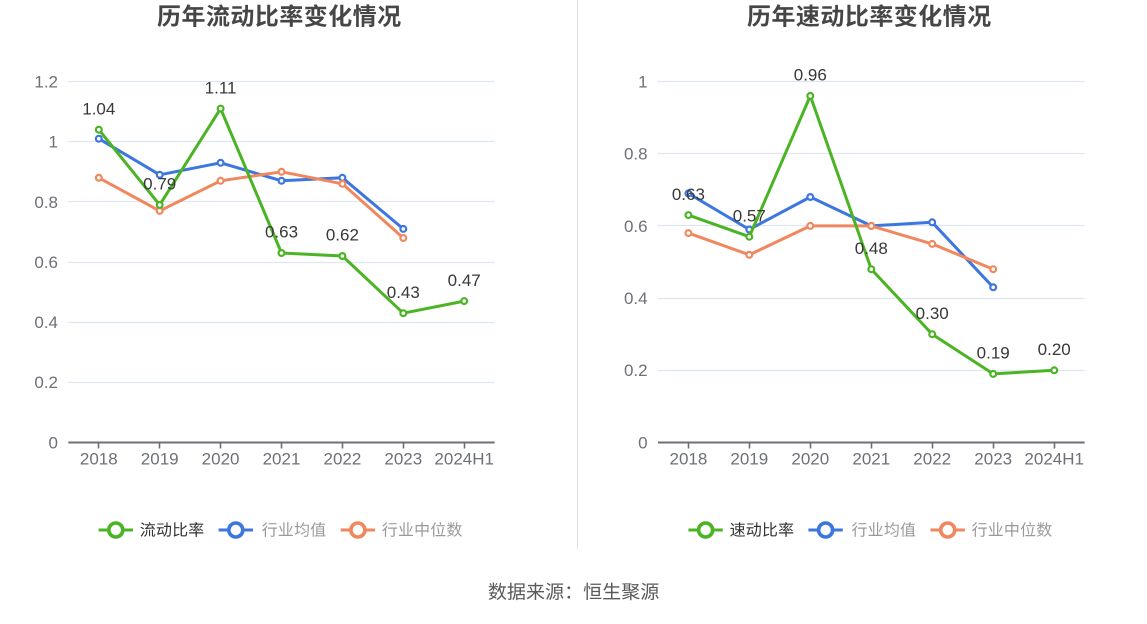  Describe the element at coordinates (221, 87) in the screenshot. I see `svg-text: 1.11` at that location.